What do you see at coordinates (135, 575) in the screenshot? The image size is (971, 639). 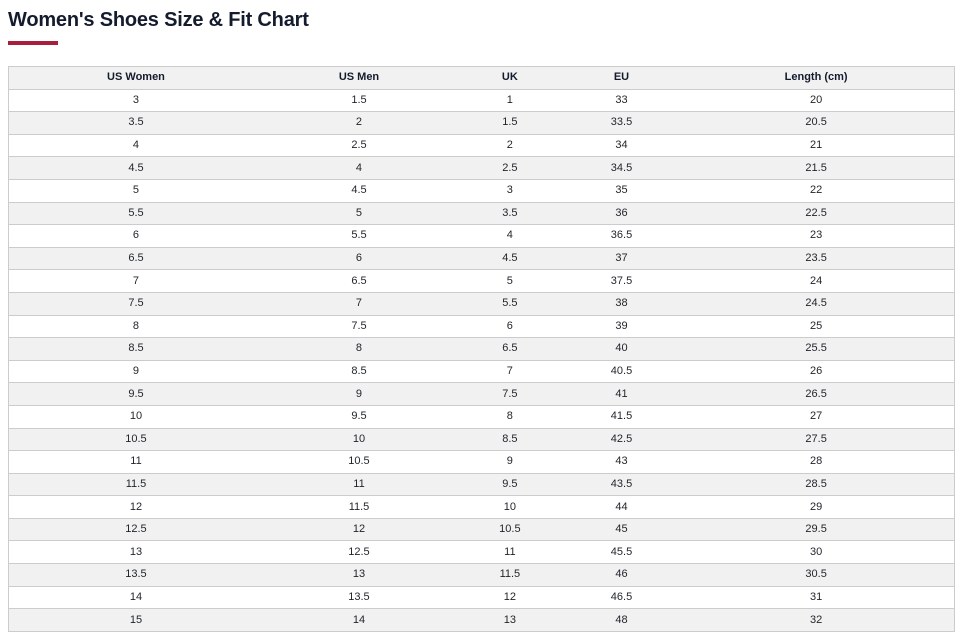 I see `cell-us-women: 13.5` at bounding box center [135, 575].